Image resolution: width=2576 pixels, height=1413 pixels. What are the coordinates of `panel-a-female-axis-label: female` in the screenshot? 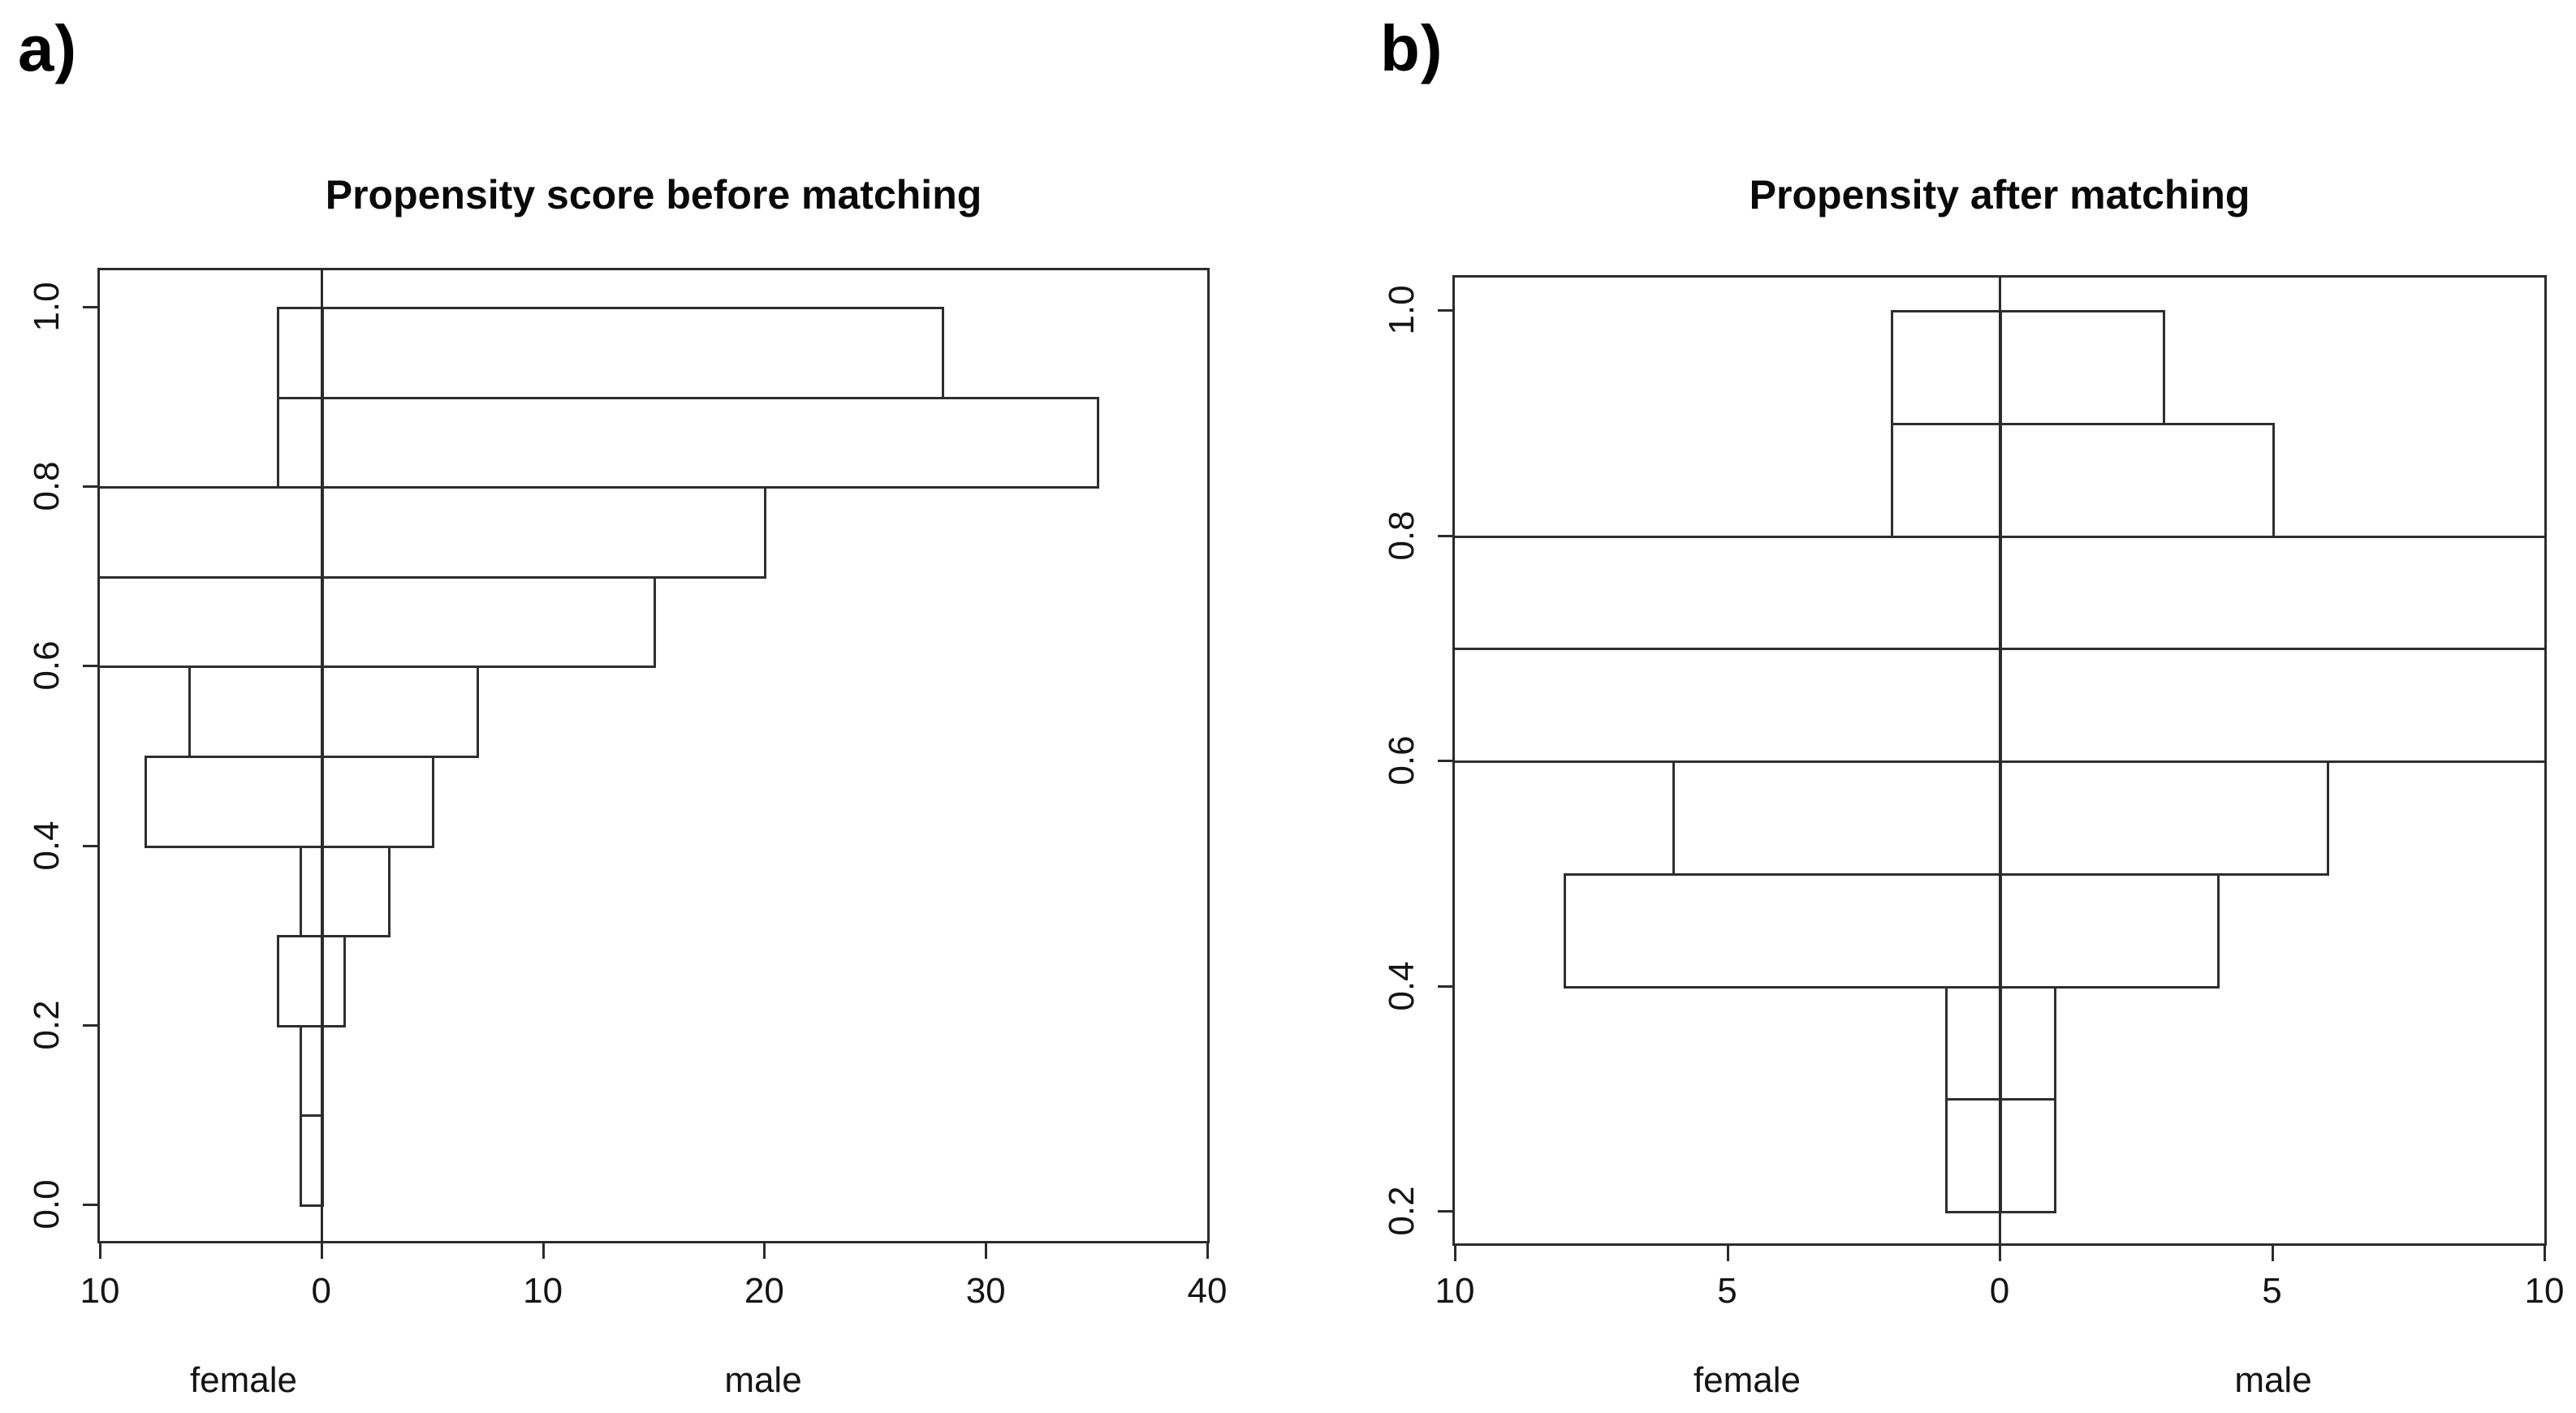 It's located at (243, 1380).